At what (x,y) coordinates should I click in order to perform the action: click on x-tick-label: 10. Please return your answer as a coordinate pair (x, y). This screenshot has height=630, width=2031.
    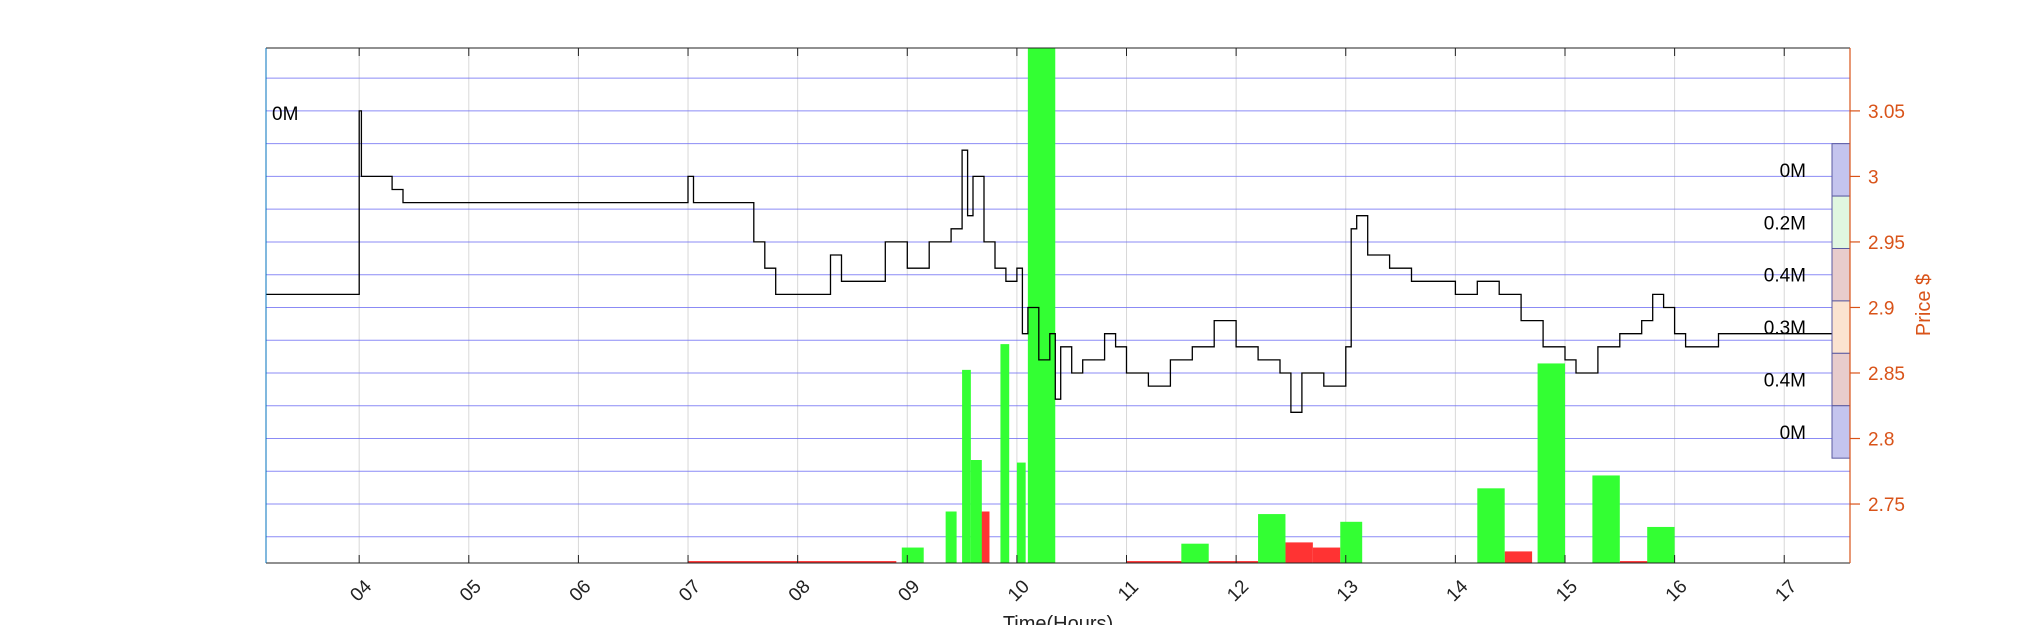
    Looking at the image, I should click on (1019, 591).